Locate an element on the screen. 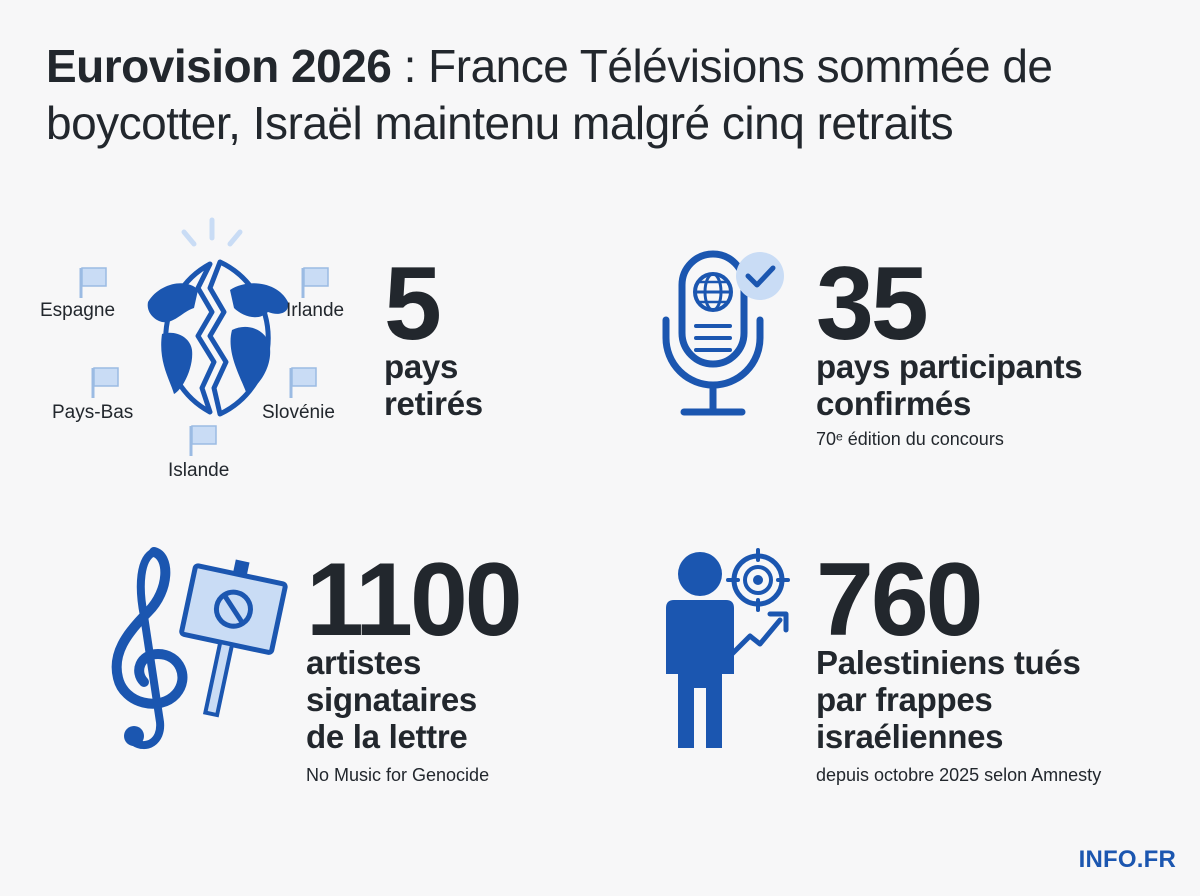  title-lead: Eurovision 2026 is located at coordinates (219, 66).